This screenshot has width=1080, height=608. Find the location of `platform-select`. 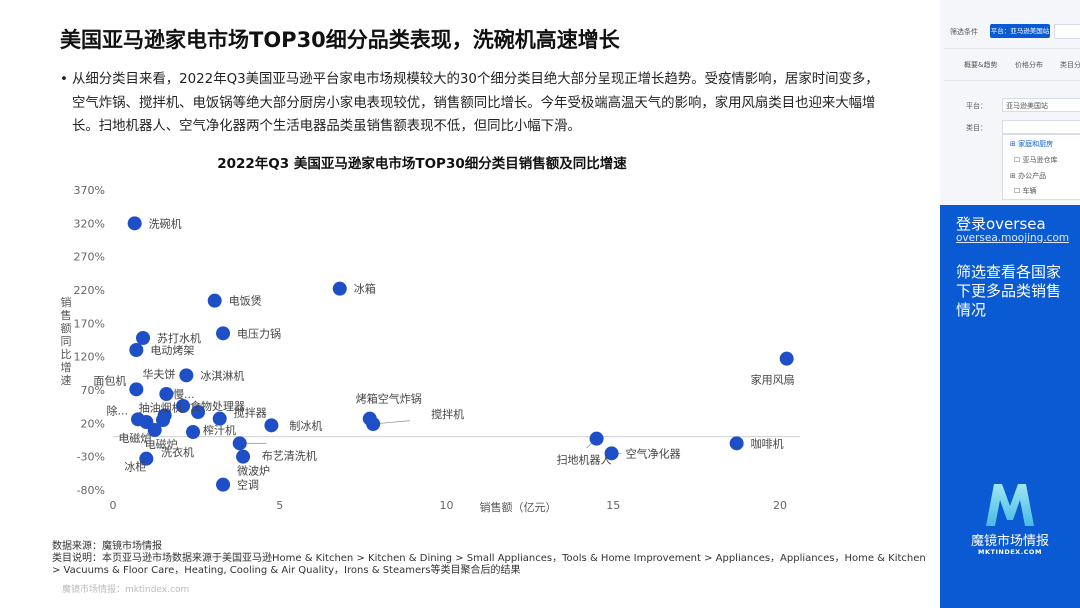

platform-select is located at coordinates (1041, 105).